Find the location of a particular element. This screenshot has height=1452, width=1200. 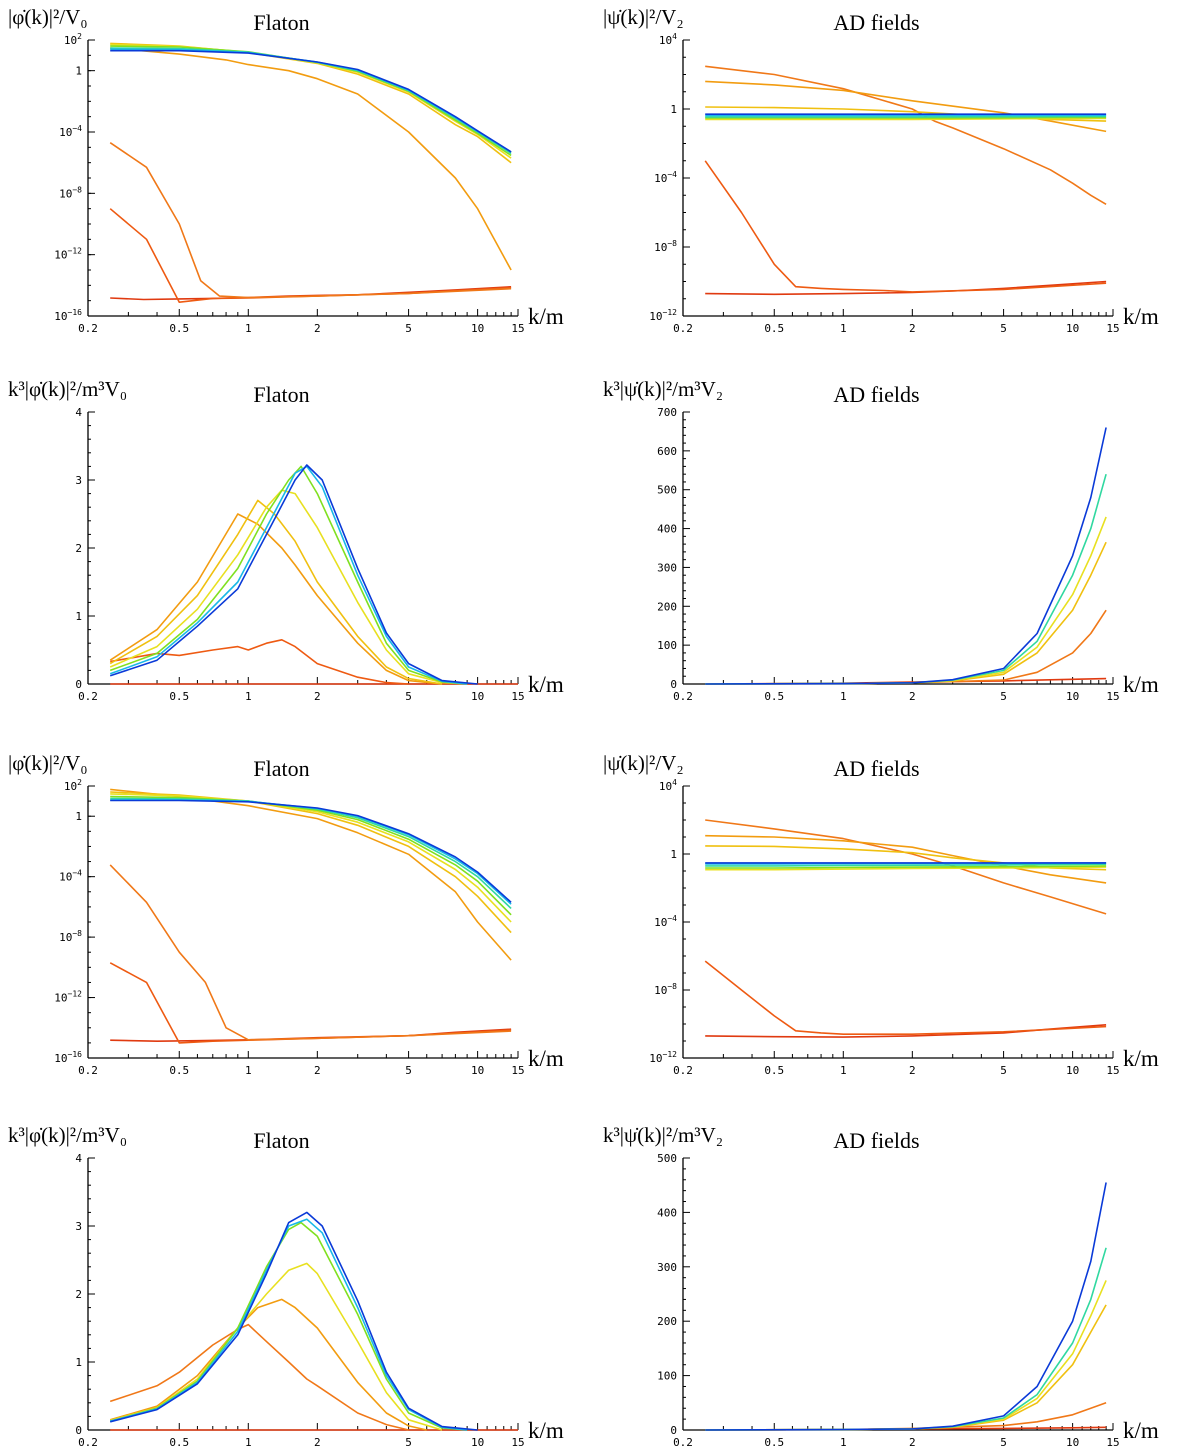

y-axis-label: k³|φ̇(k)|²/m³V₀ is located at coordinates (67, 1135).